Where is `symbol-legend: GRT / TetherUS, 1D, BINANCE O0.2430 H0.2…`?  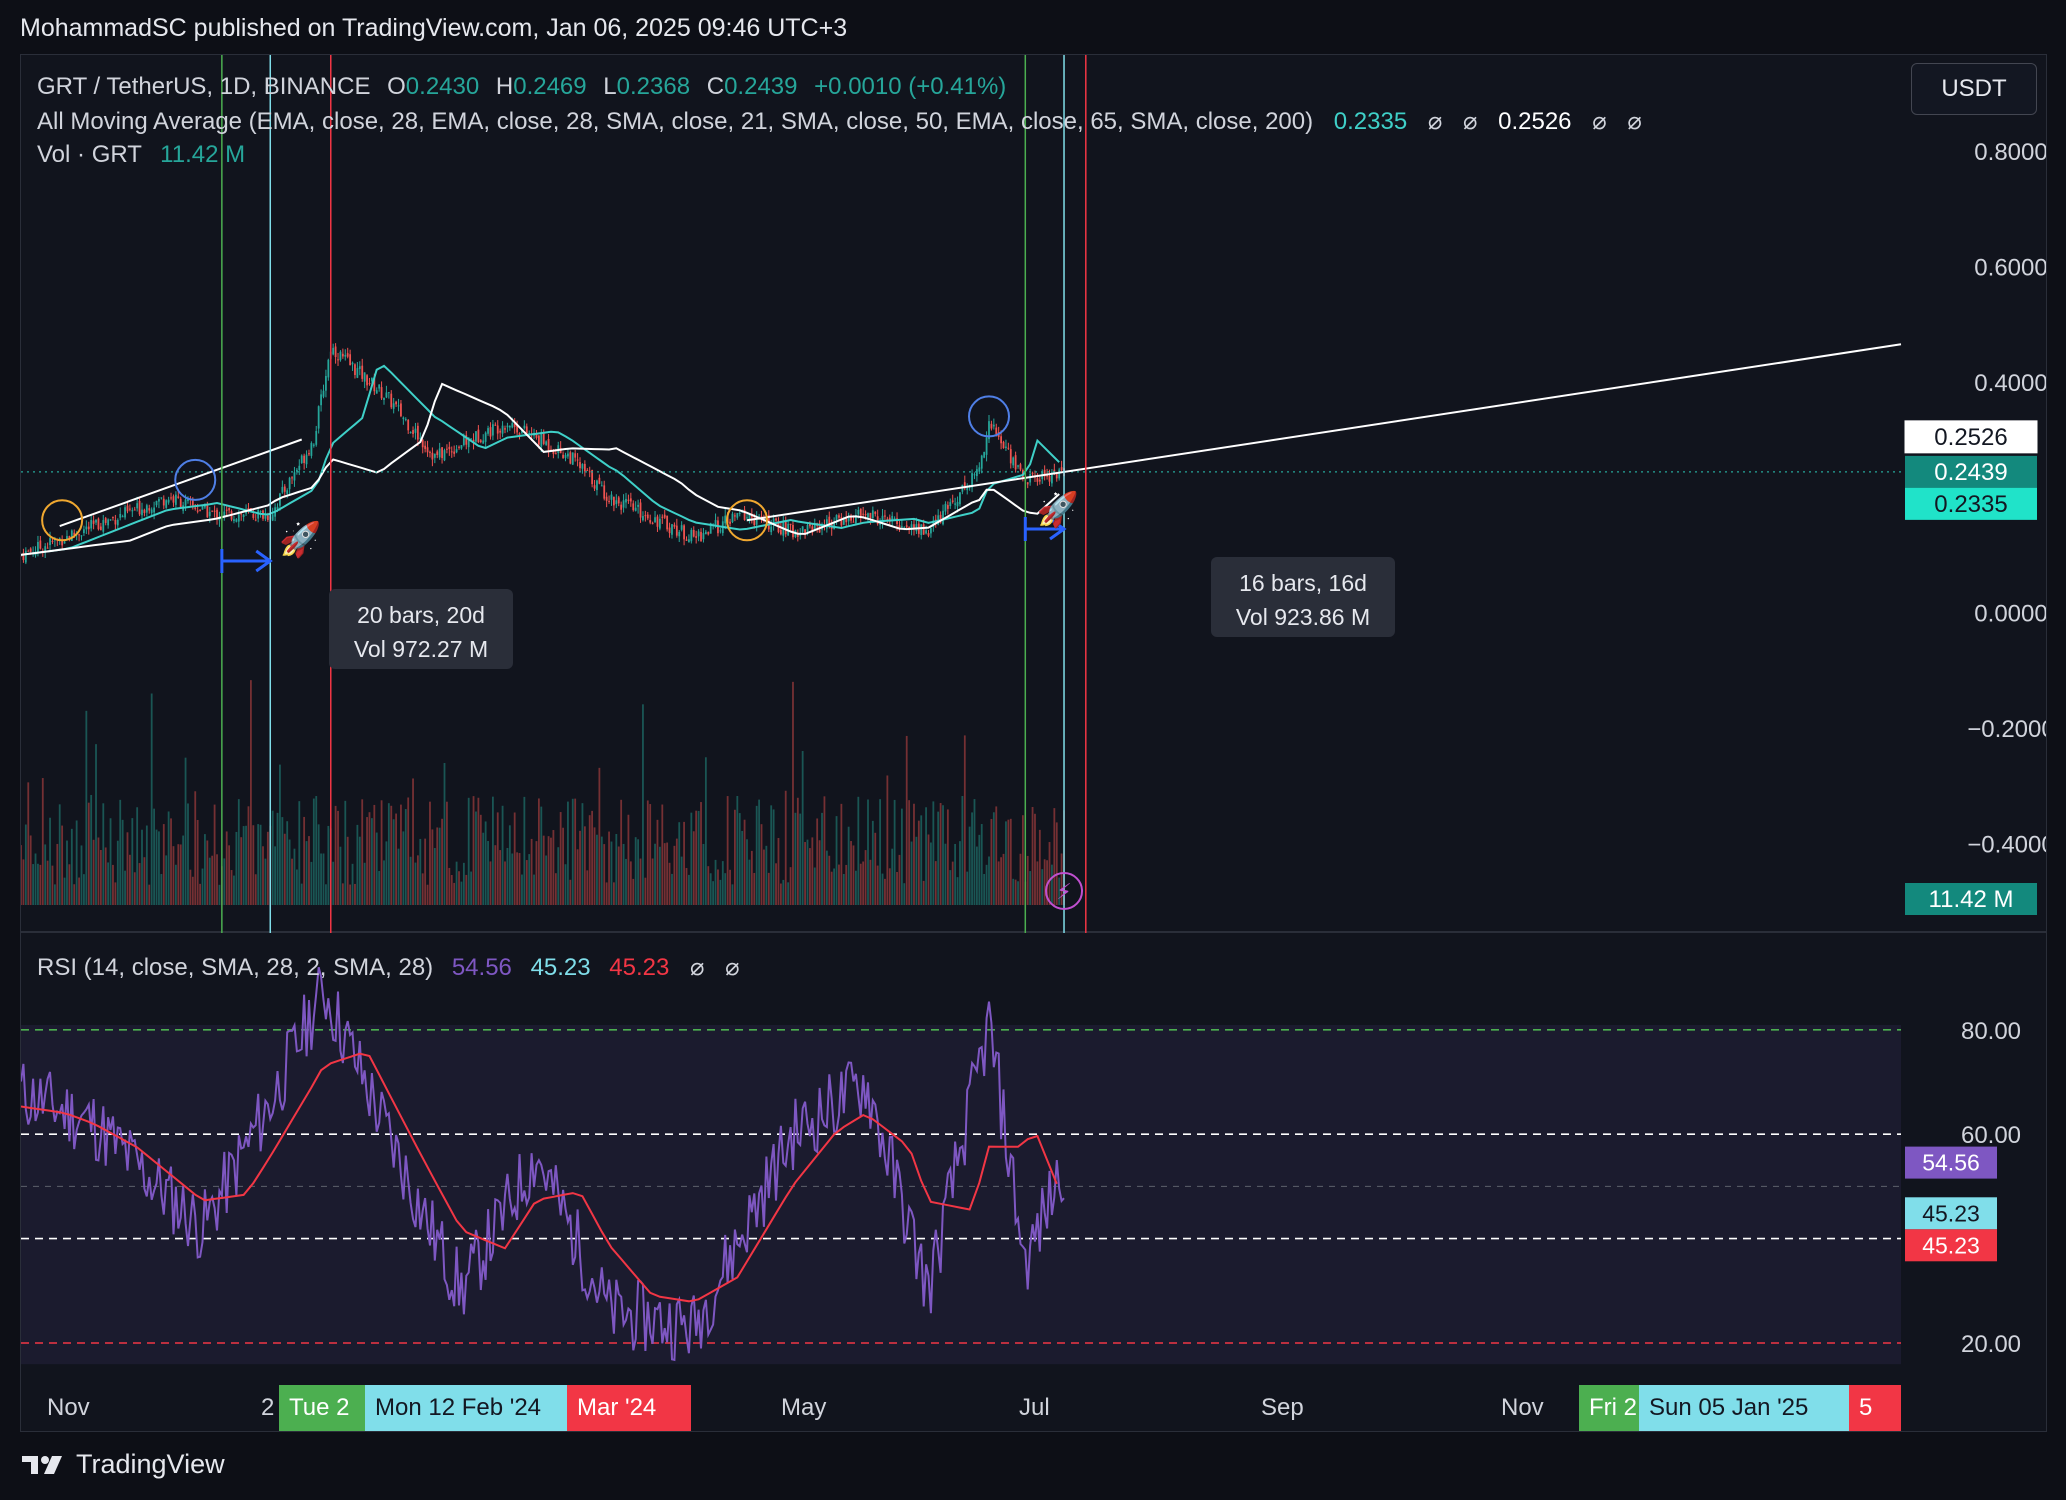
symbol-legend: GRT / TetherUS, 1D, BINANCE O0.2430 H0.2… is located at coordinates (521, 87).